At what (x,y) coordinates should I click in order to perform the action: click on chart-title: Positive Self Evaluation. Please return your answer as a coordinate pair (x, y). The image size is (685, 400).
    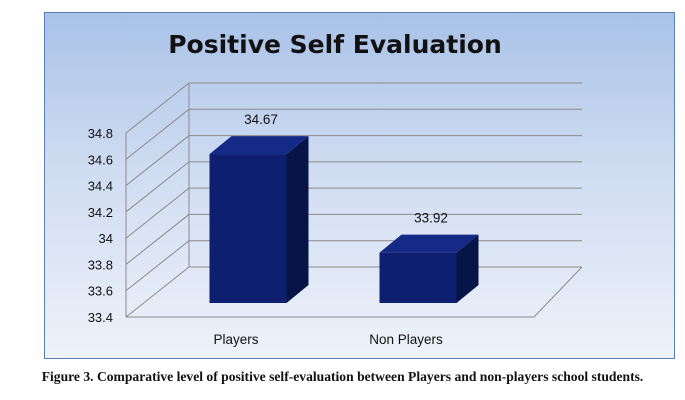
    Looking at the image, I should click on (335, 44).